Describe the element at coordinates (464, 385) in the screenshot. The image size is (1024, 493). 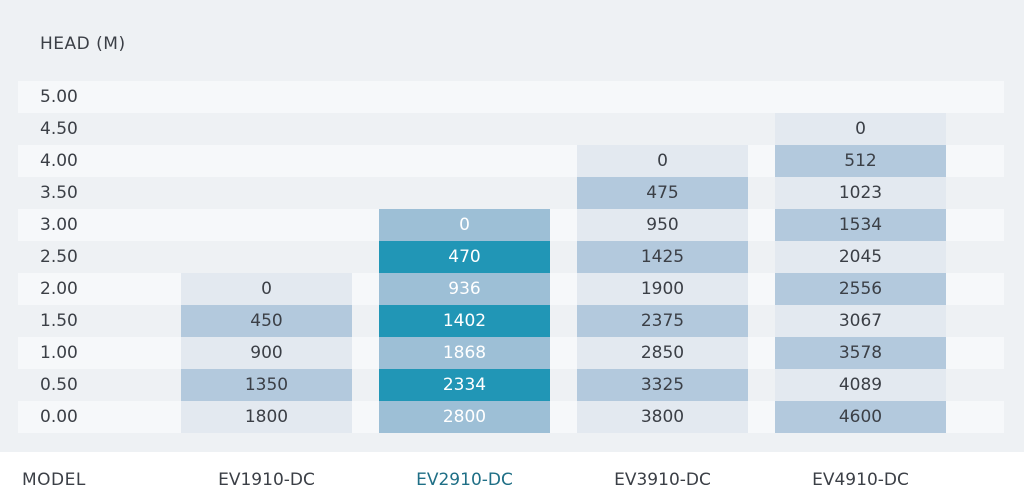
I see `data-cell: 2334` at that location.